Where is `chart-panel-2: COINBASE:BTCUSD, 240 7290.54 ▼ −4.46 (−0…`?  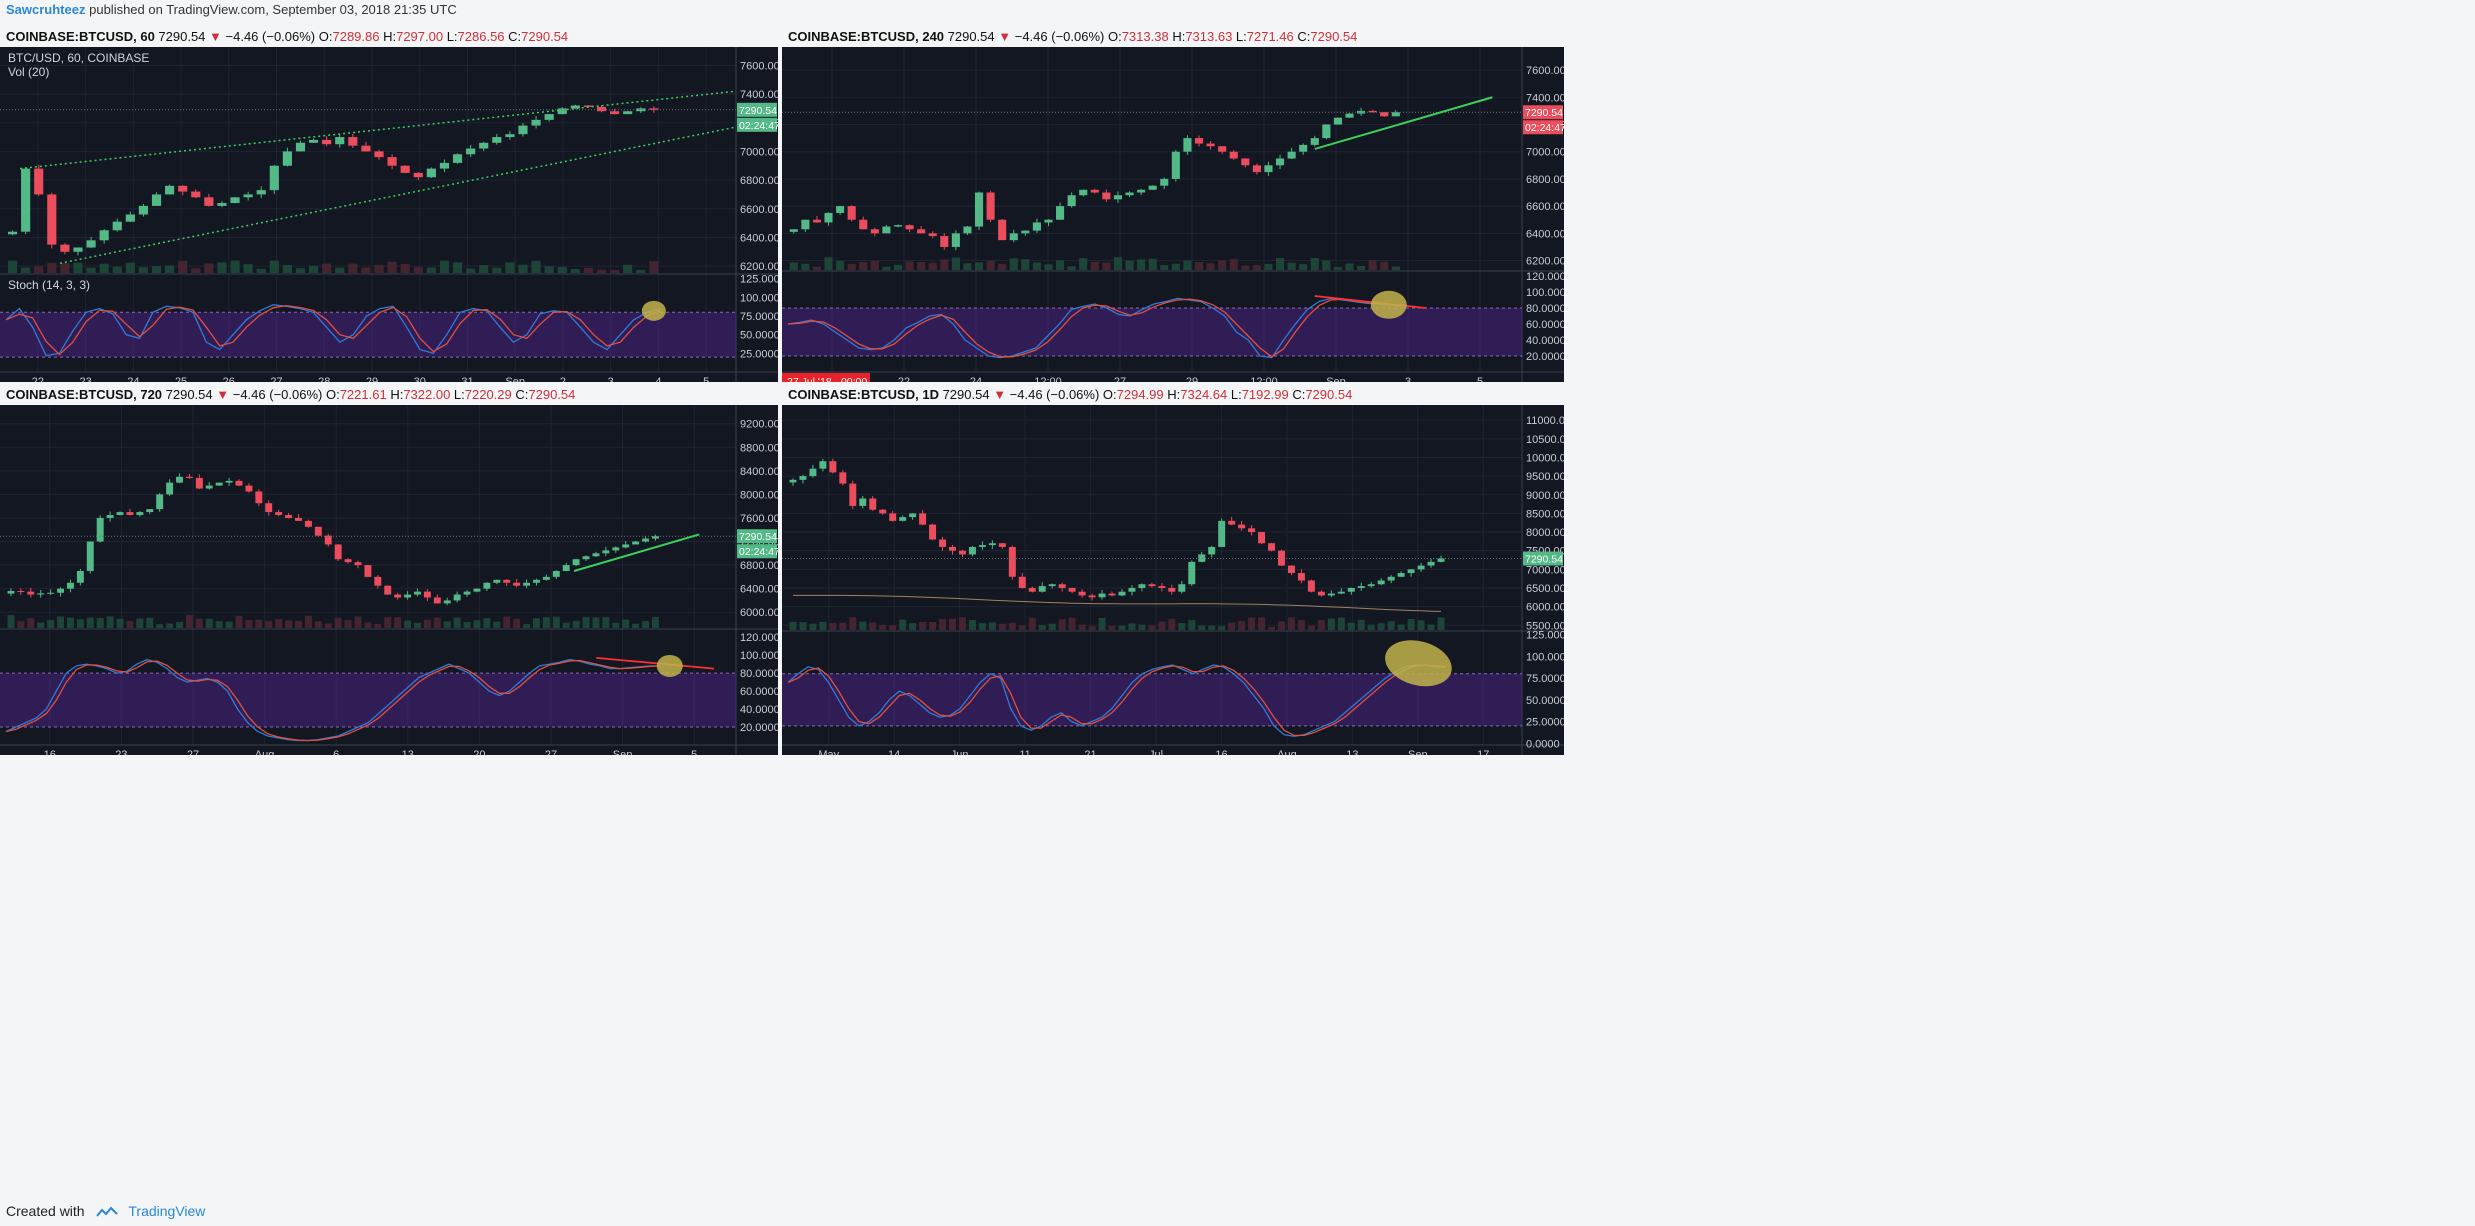
chart-panel-2: COINBASE:BTCUSD, 240 7290.54 ▼ −4.46 (−0… is located at coordinates (1177, 208).